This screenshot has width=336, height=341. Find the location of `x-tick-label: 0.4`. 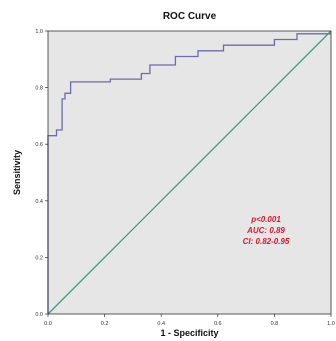

x-tick-label: 0.4 is located at coordinates (161, 324).